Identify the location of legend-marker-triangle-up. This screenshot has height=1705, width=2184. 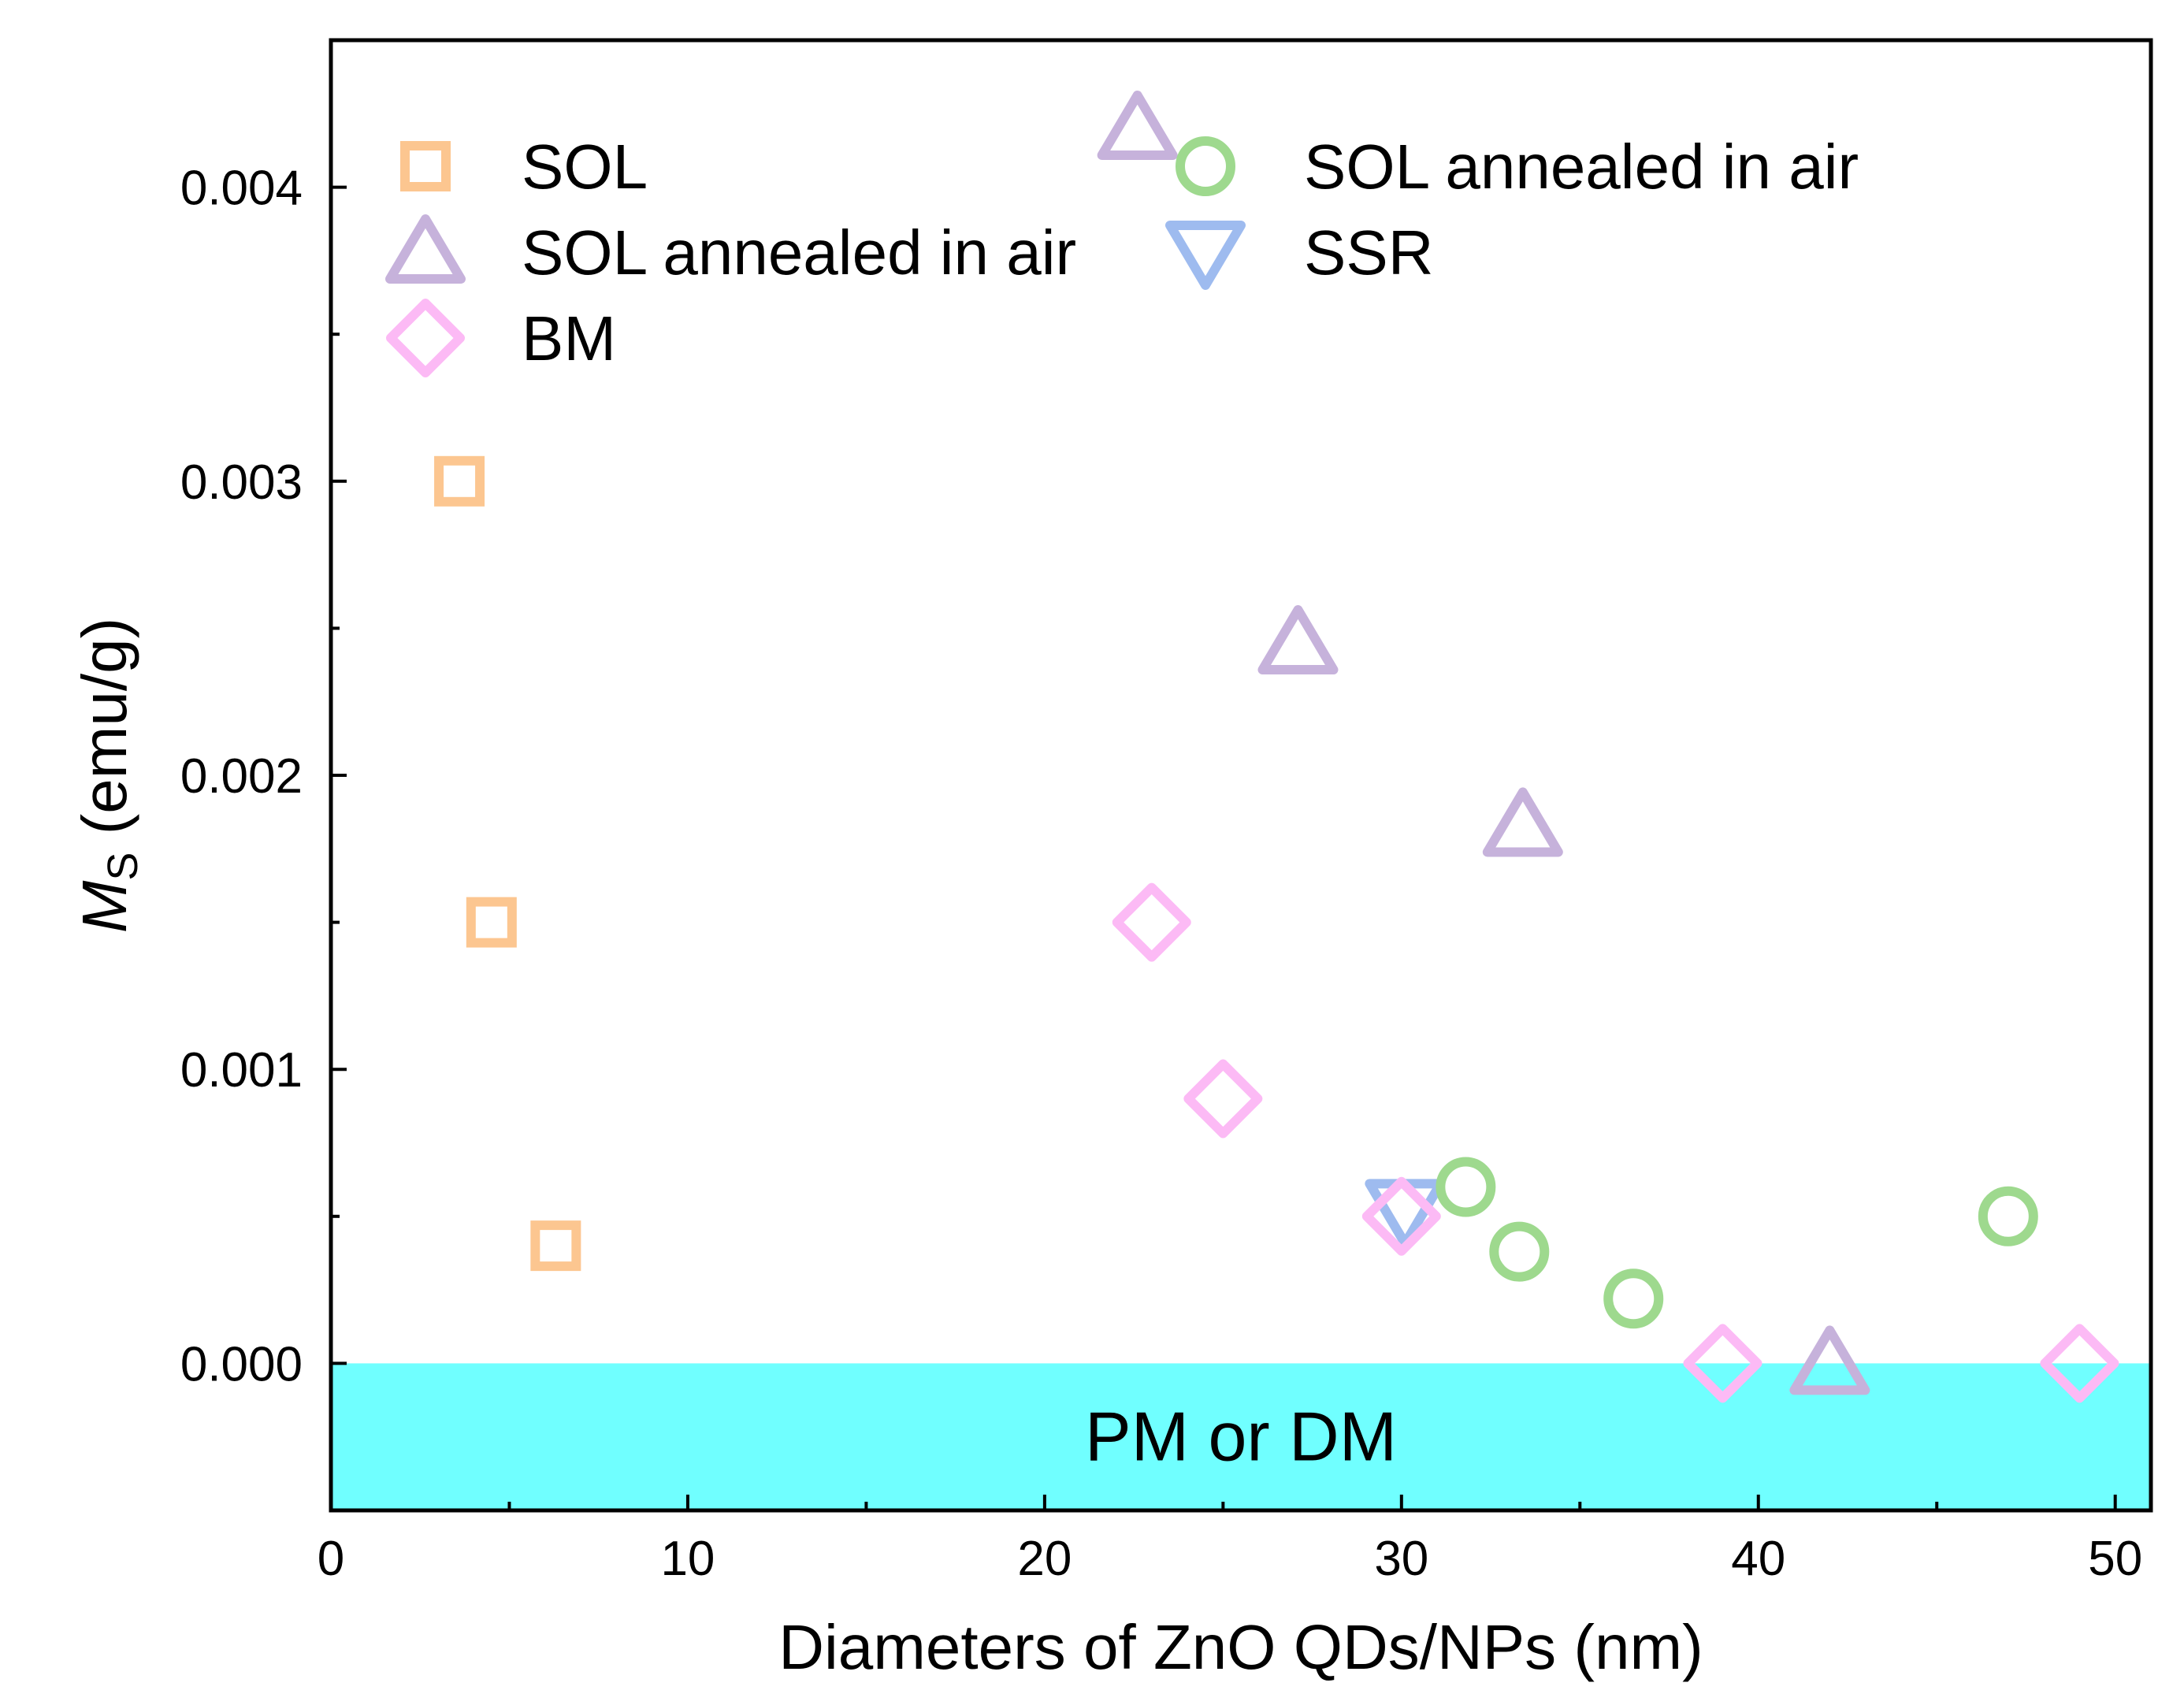
(425, 249).